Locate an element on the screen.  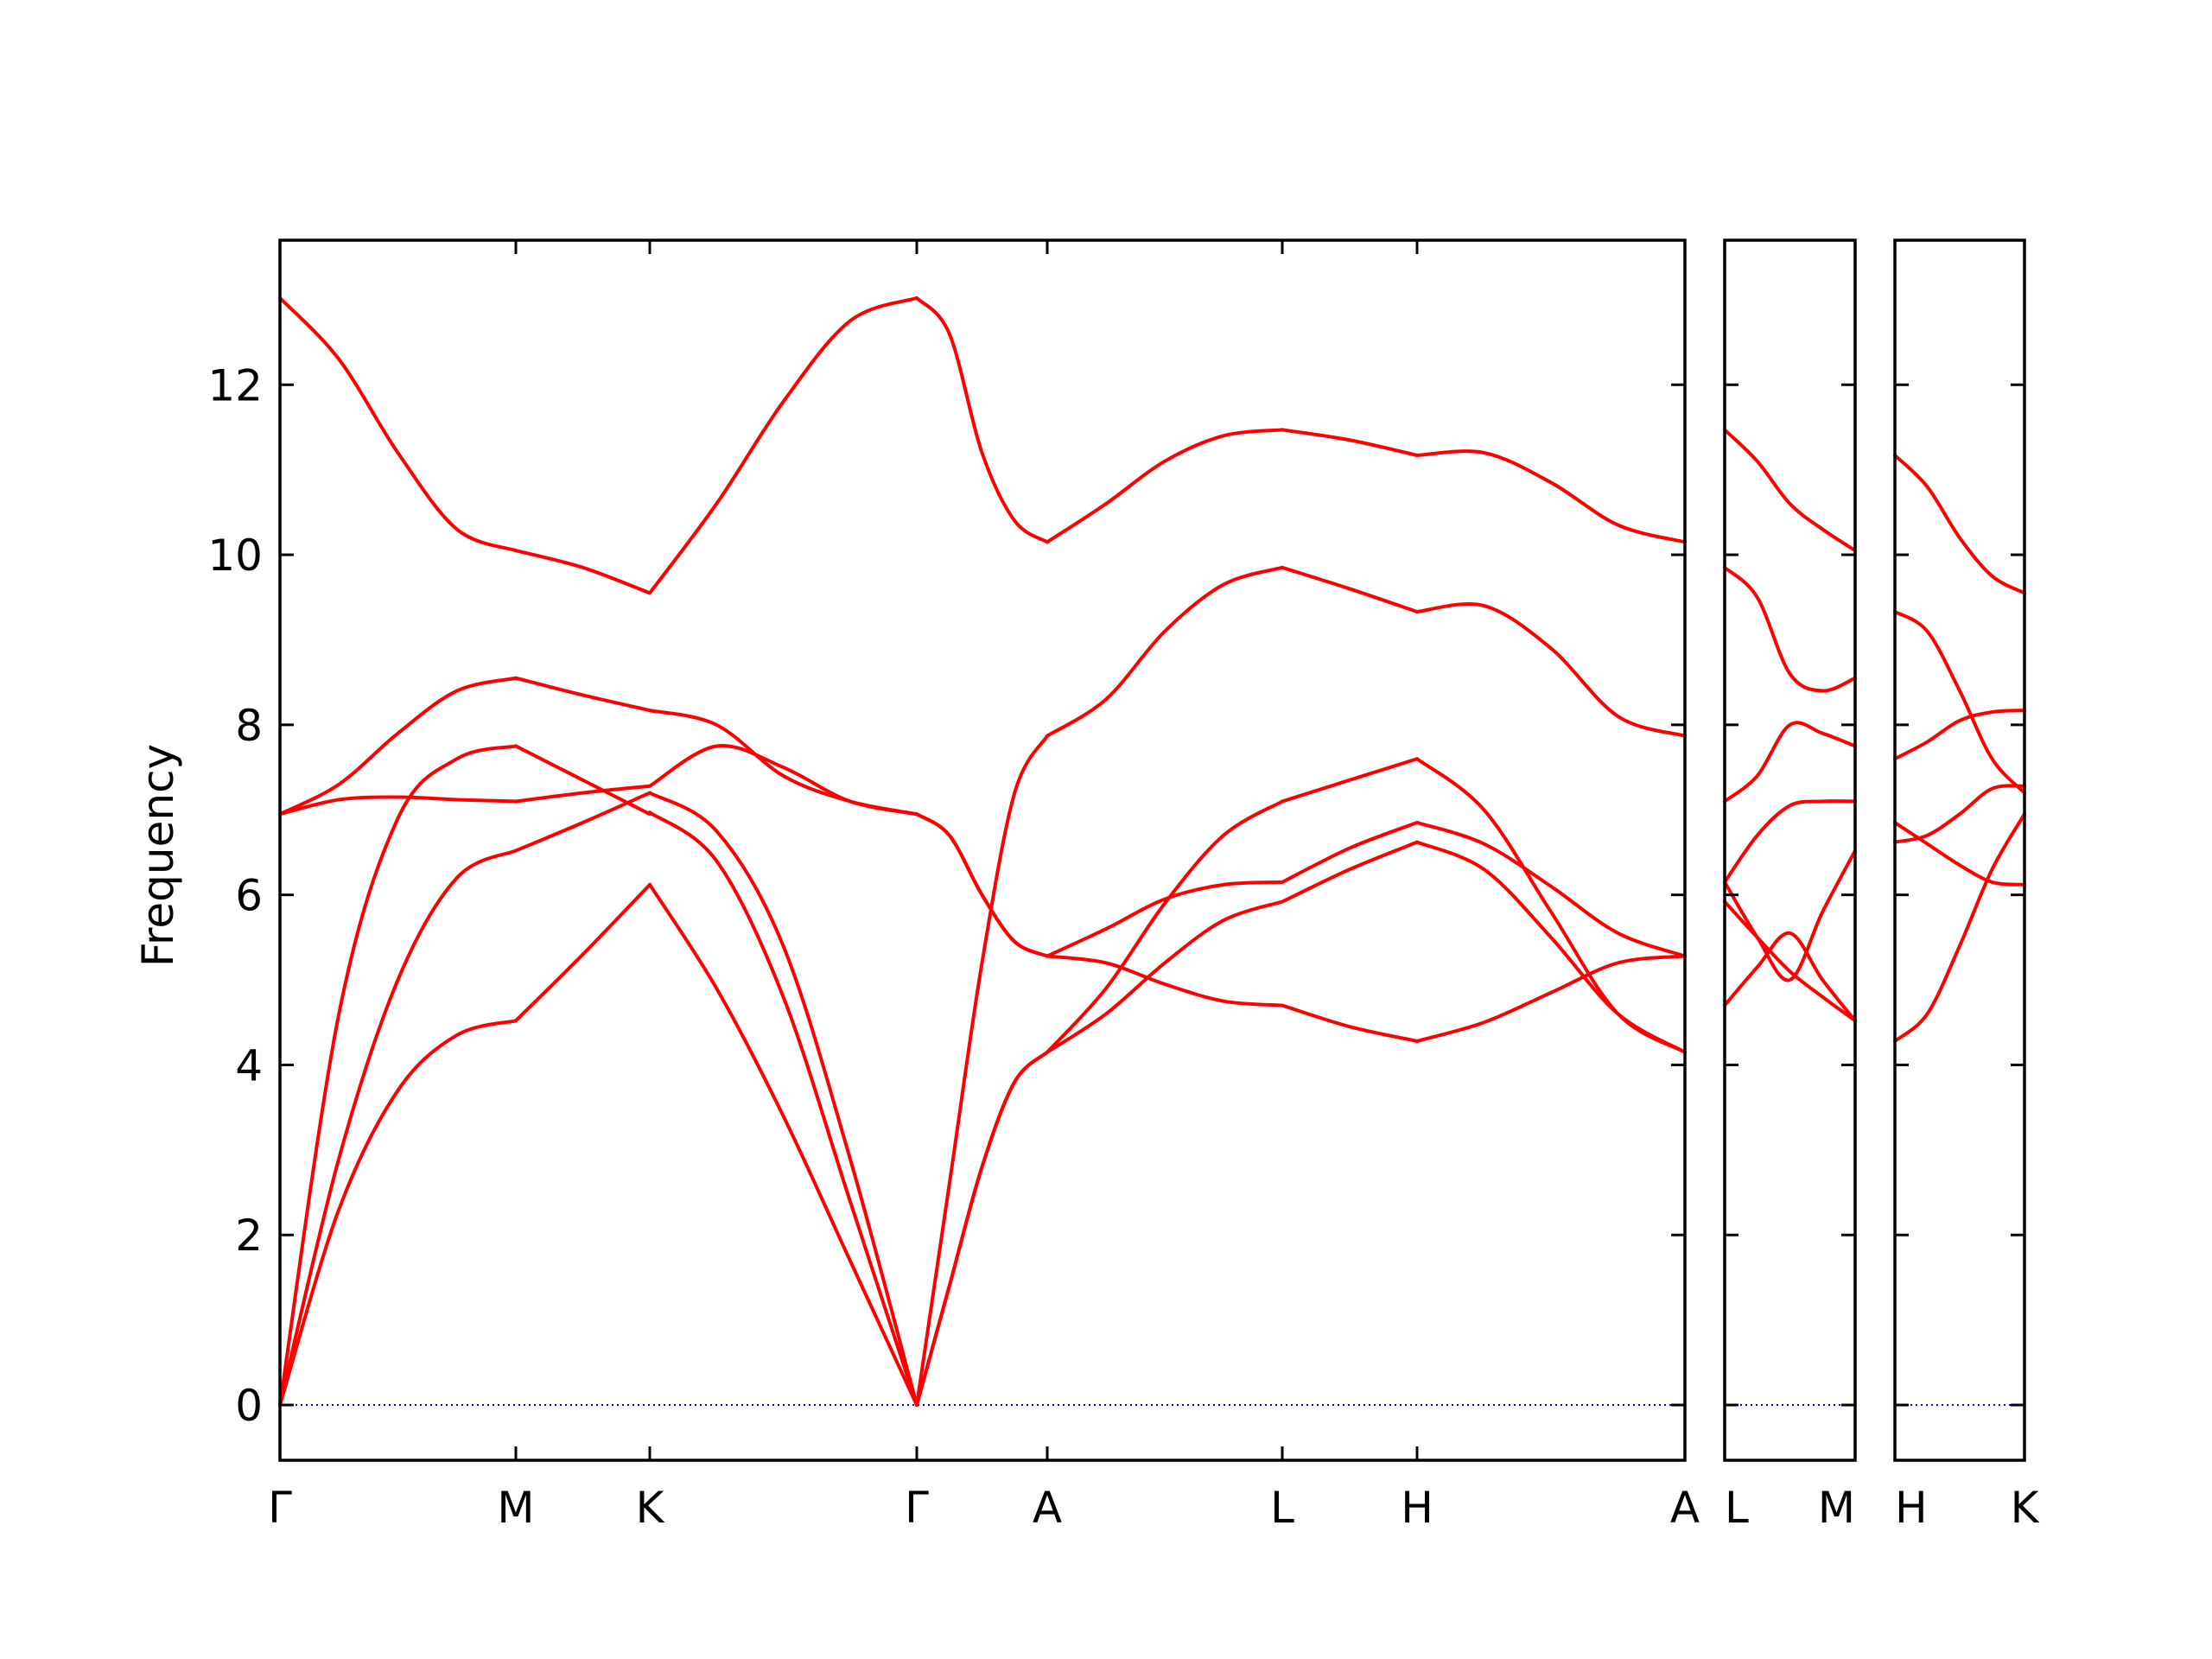
band-3-Γ-M is located at coordinates (398, 806).